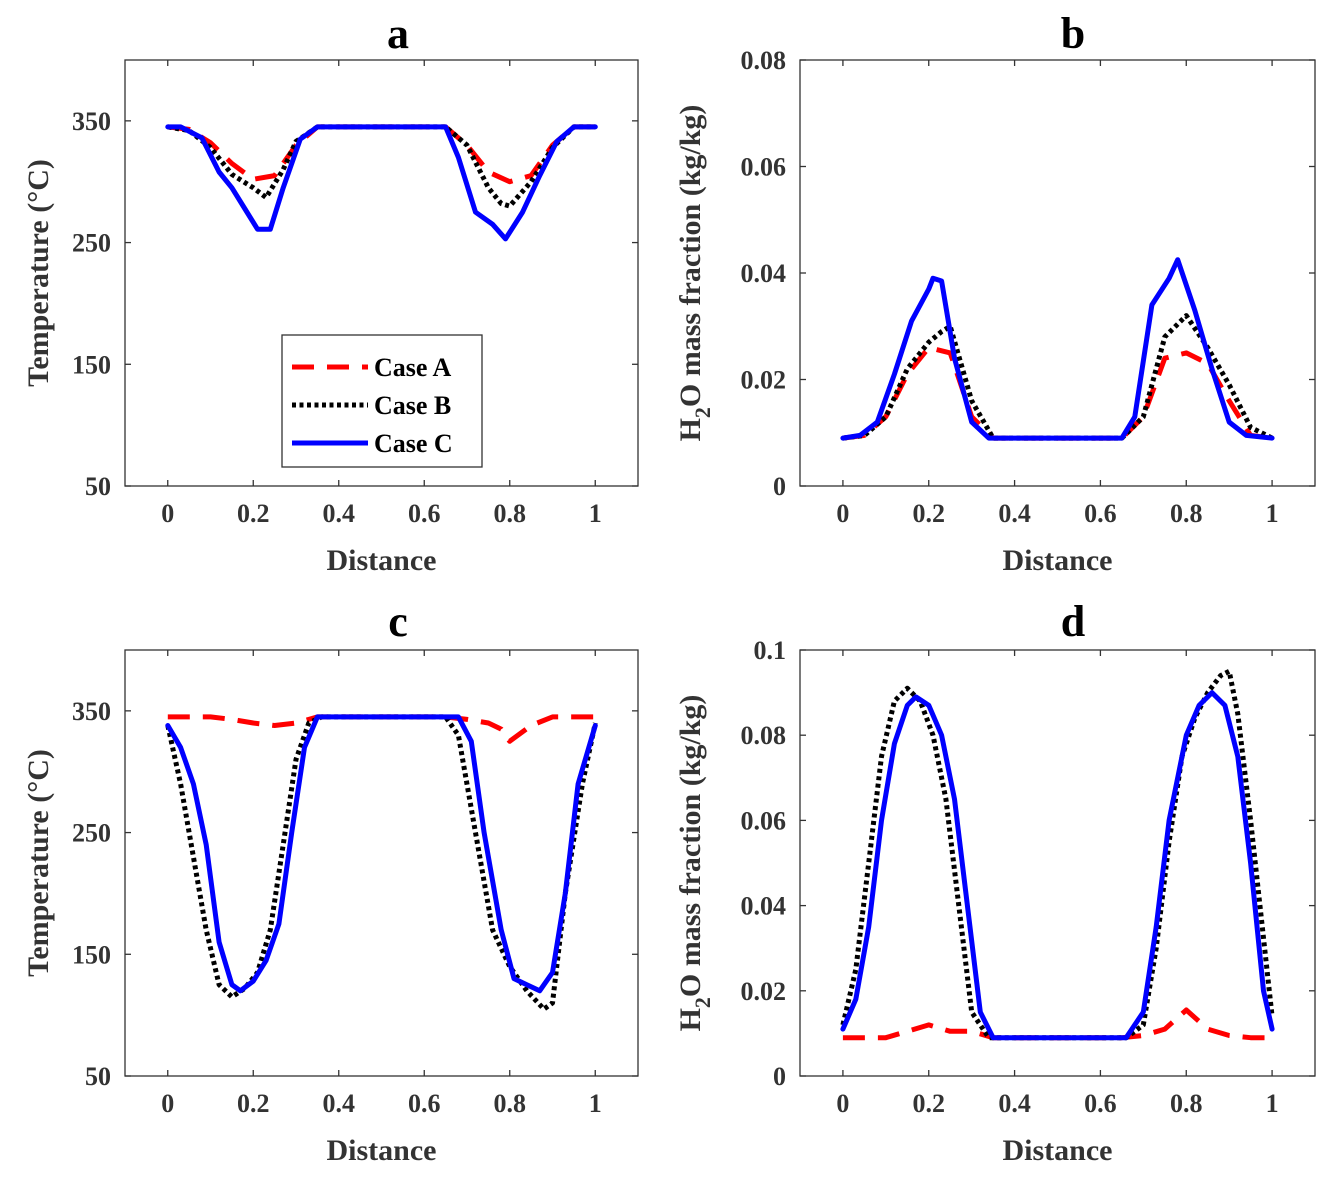 The image size is (1342, 1177). Describe the element at coordinates (770, 650) in the screenshot. I see `y-tick-label: 0.1` at that location.